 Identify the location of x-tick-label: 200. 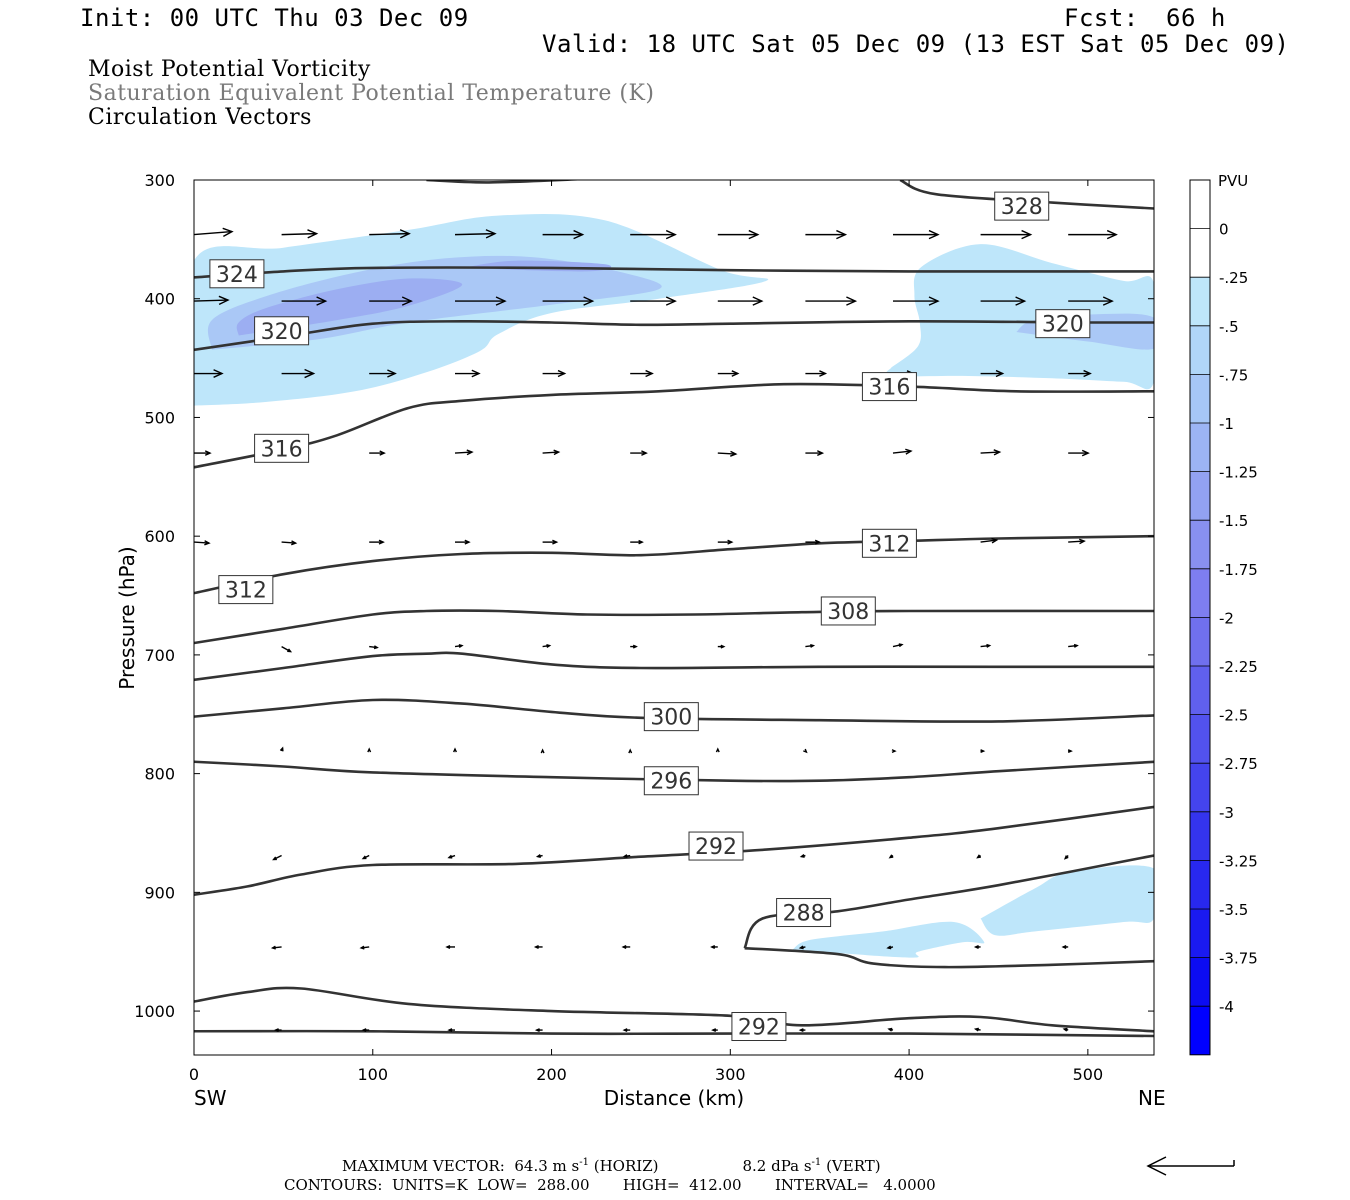
(551, 1074).